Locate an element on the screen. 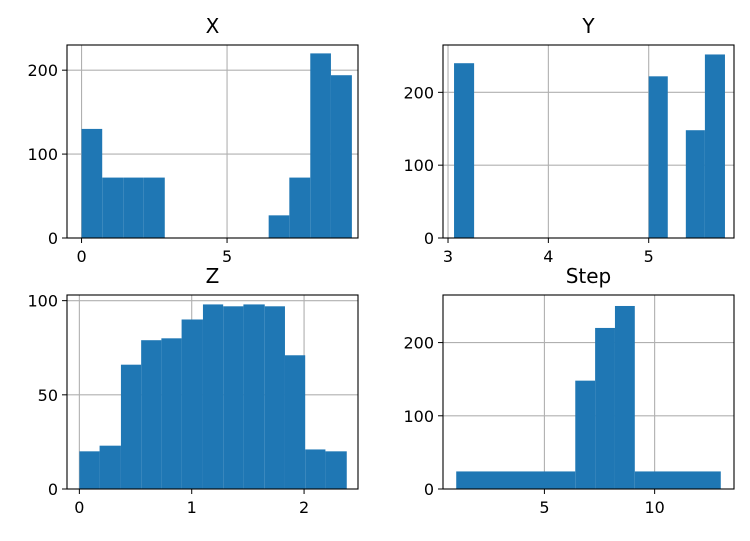  x-tick-label: 1 is located at coordinates (192, 507).